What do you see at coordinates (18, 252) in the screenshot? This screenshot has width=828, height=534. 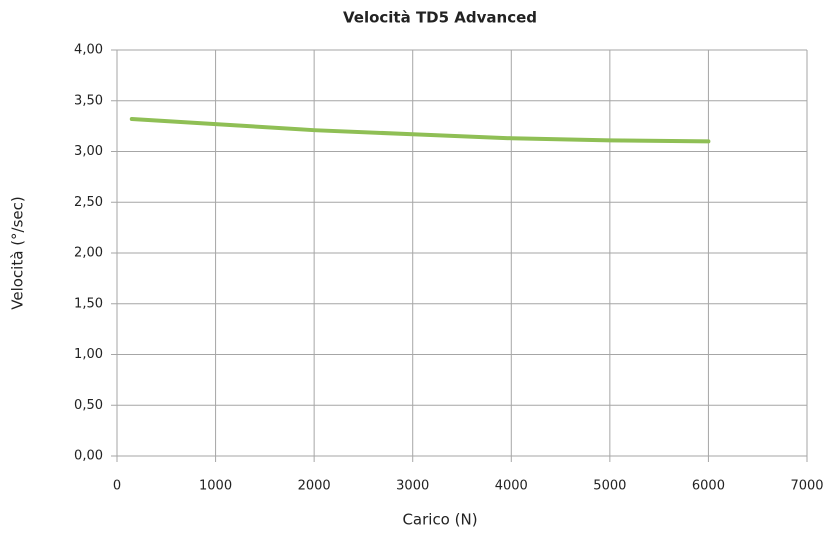 I see `y-axis-label: Velocità (°/sec)` at bounding box center [18, 252].